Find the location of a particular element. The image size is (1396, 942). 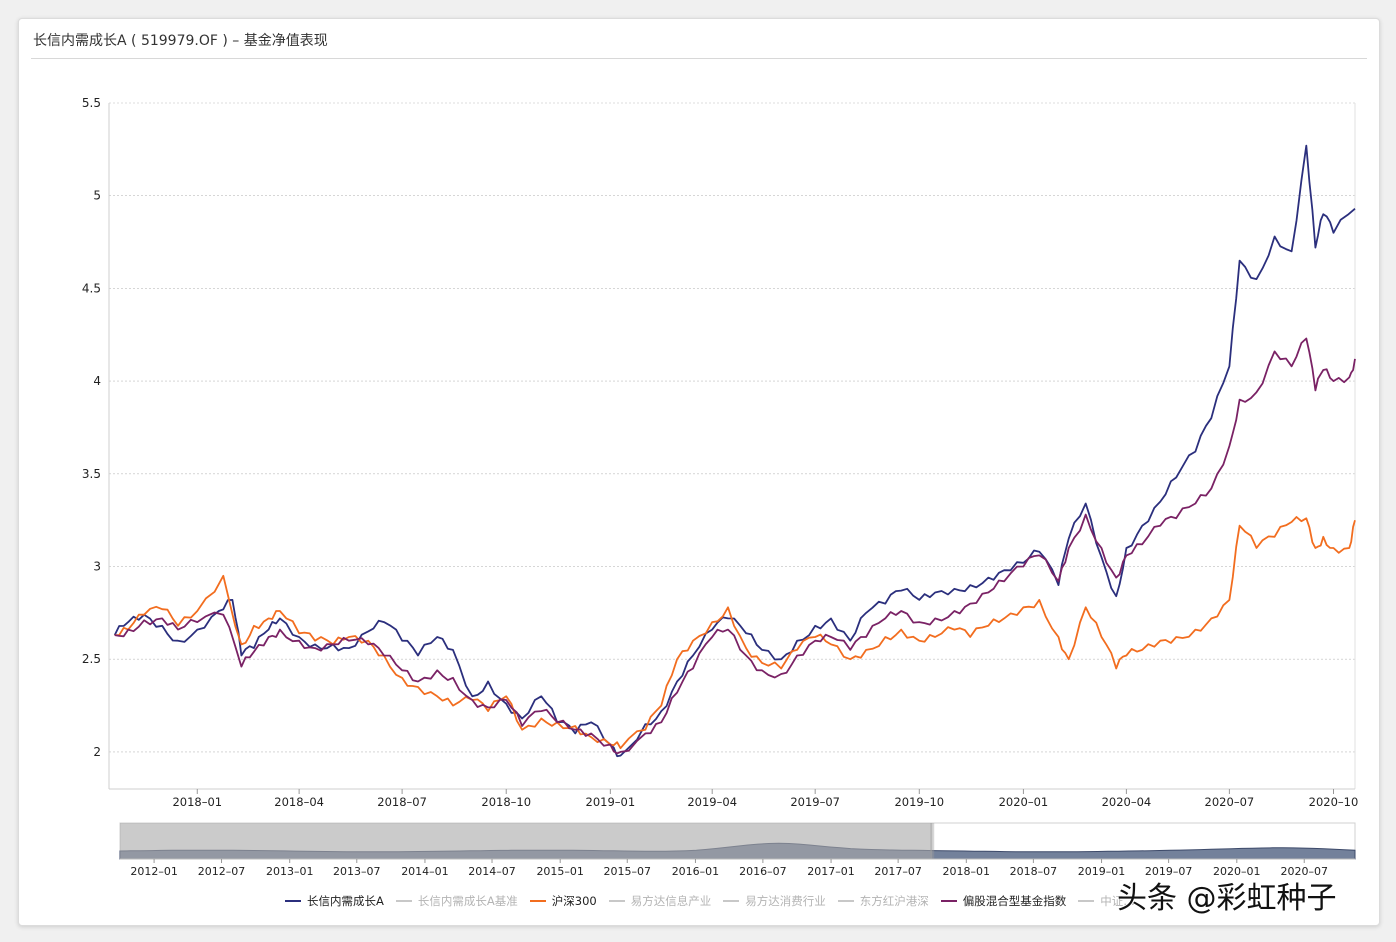

x-tick-label: 2019–07 is located at coordinates (815, 802).